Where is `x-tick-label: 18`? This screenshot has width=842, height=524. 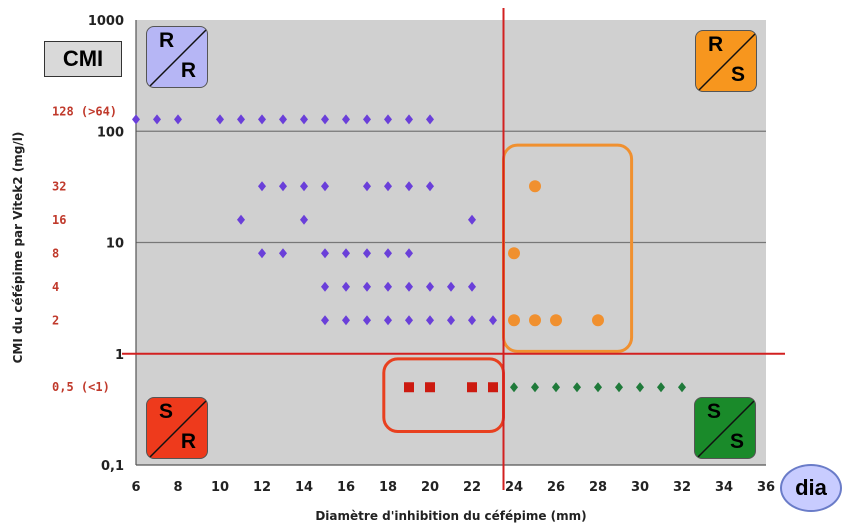 x-tick-label: 18 is located at coordinates (388, 487).